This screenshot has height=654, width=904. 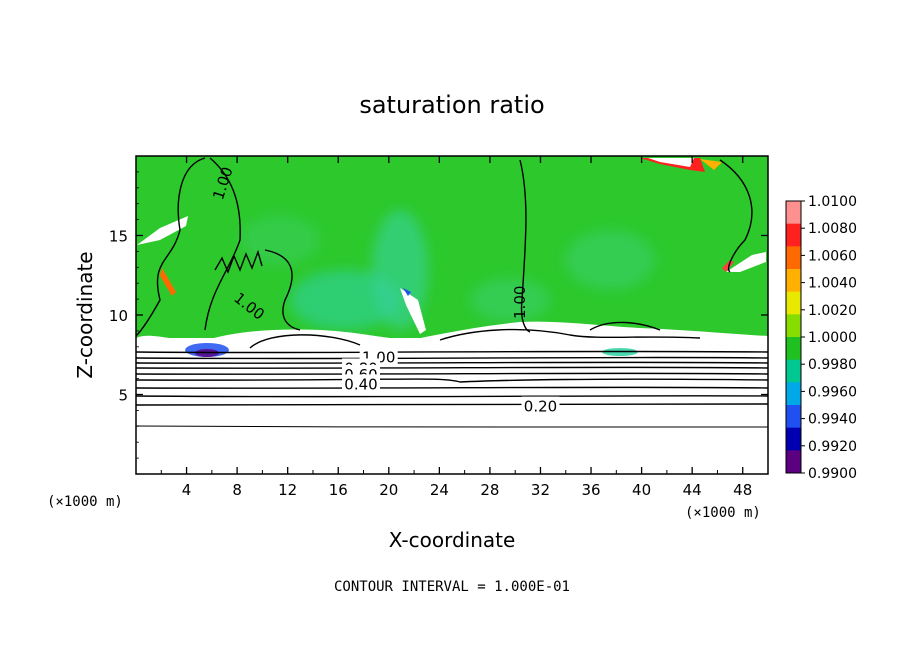 I want to click on x-tick-label: 40, so click(x=641, y=490).